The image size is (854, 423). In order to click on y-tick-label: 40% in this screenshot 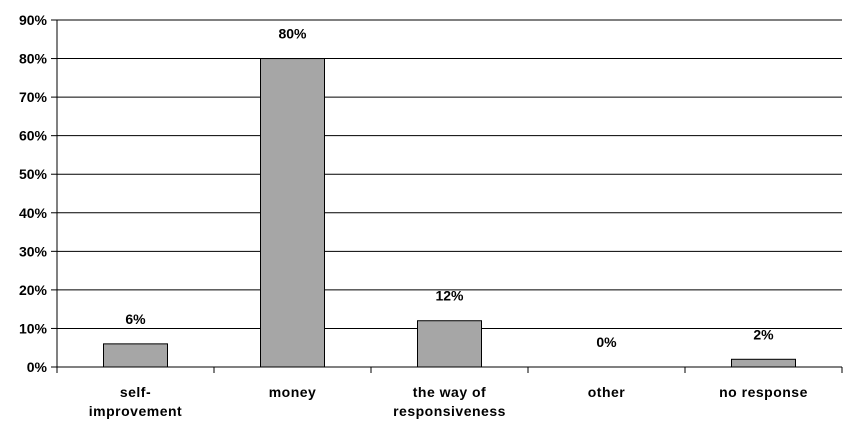, I will do `click(33, 213)`.